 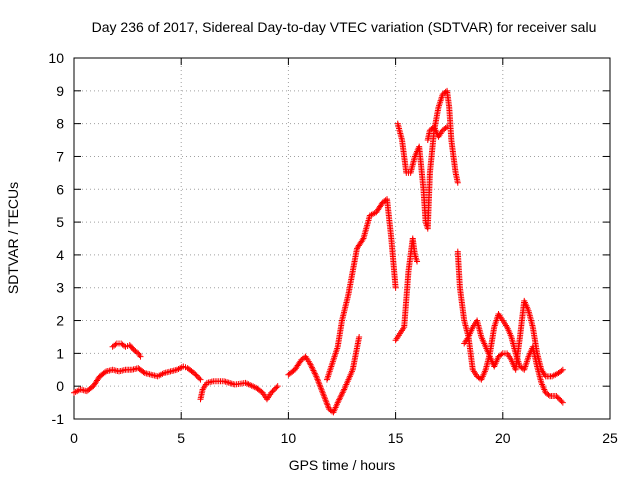 What do you see at coordinates (60, 386) in the screenshot?
I see `y-tick-label: 0` at bounding box center [60, 386].